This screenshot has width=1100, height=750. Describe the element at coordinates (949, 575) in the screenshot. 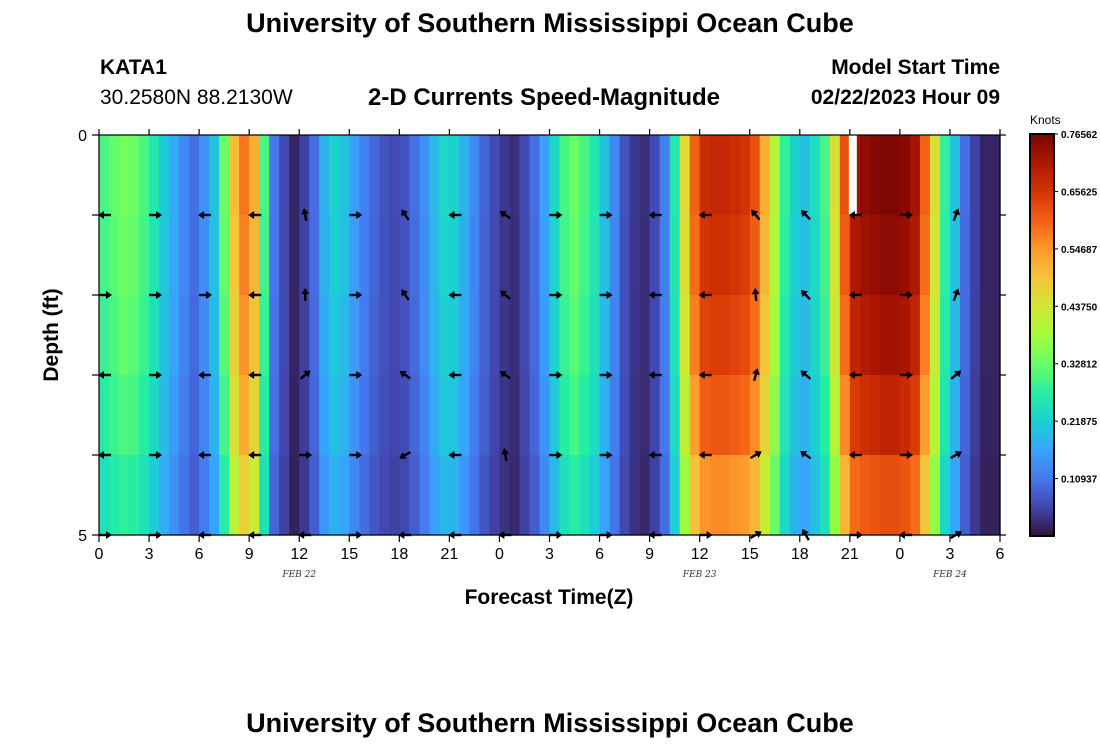

I see `date-label: FEB 24` at that location.